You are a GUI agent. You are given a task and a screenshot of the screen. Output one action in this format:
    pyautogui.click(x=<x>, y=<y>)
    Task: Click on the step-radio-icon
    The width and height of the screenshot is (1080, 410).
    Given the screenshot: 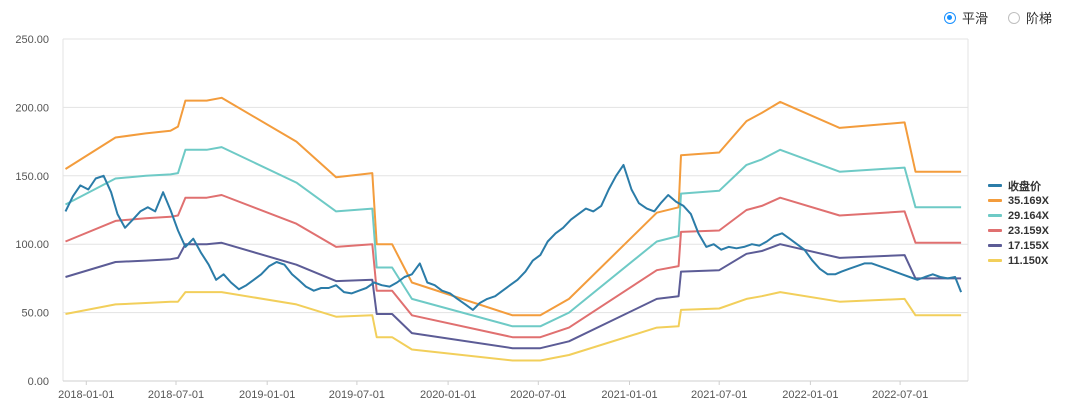 What is the action you would take?
    pyautogui.click(x=1013, y=17)
    